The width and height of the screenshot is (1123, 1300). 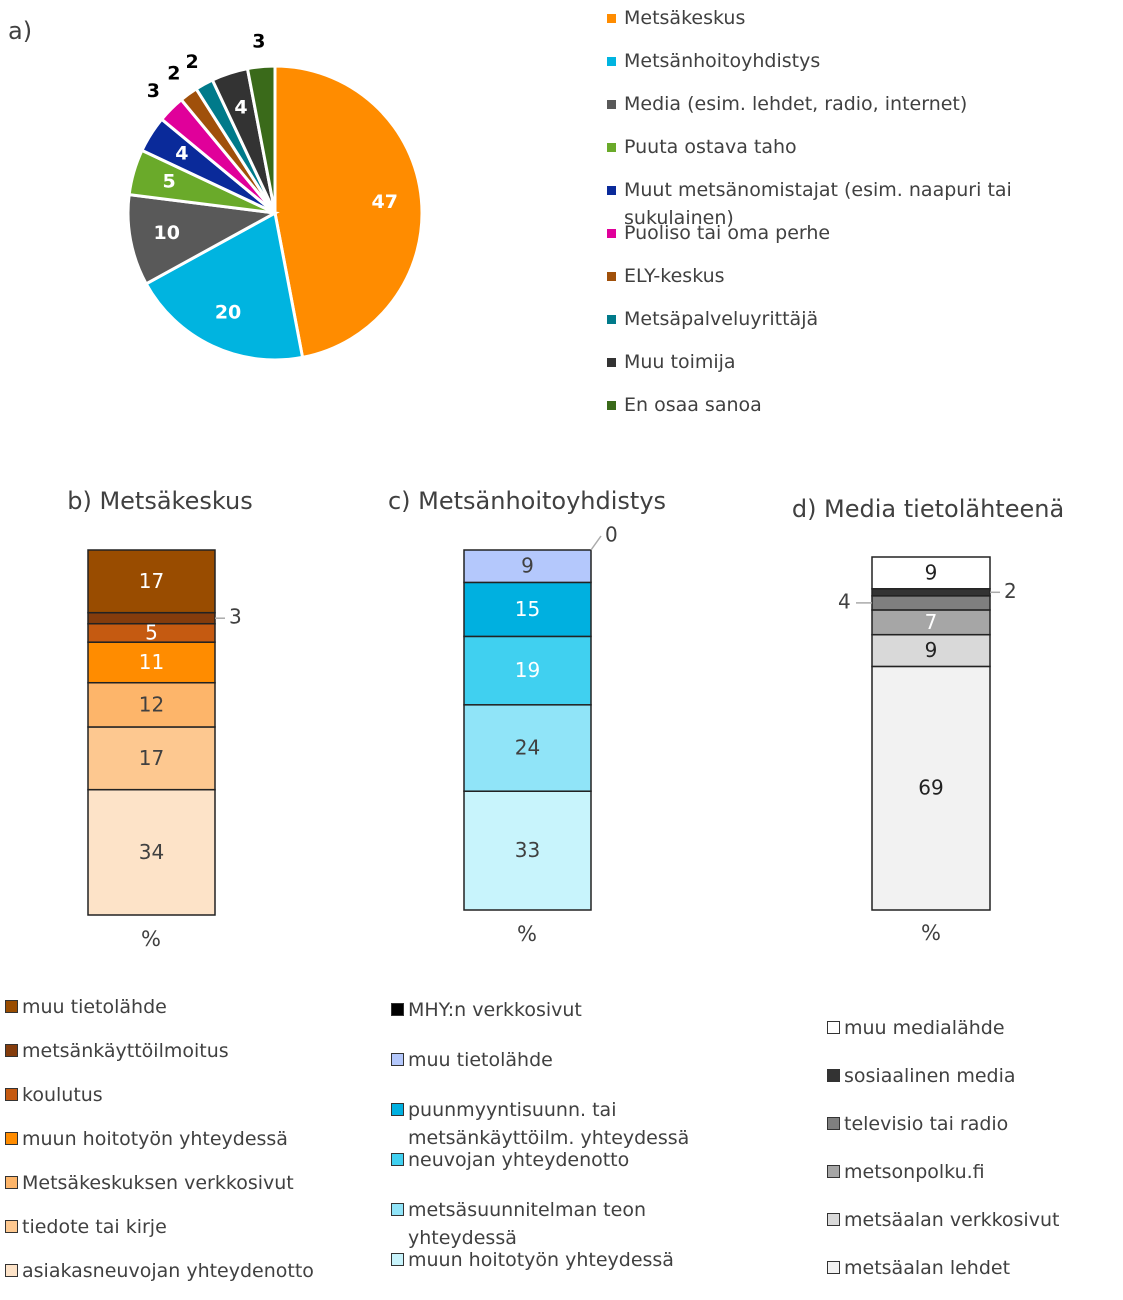 I want to click on legend-label: Puuta ostava taho, so click(x=710, y=147).